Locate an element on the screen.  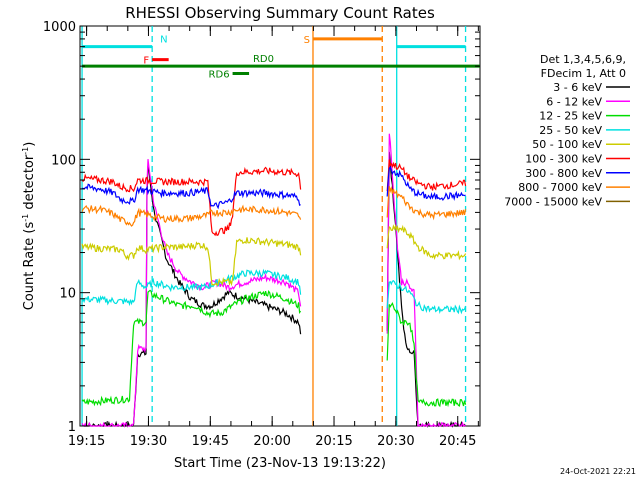
legend-label: 3 - 6 keV is located at coordinates (577, 87).